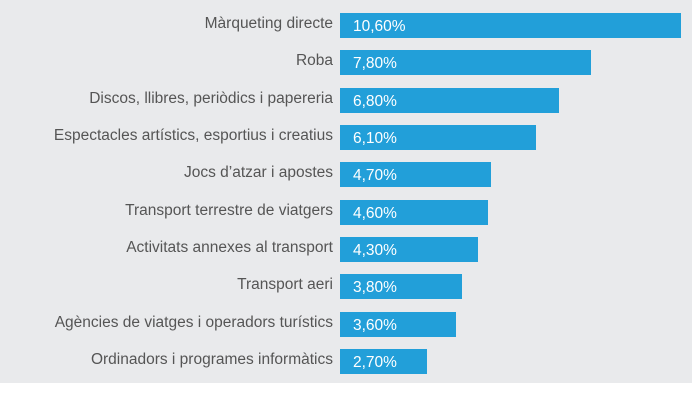 Image resolution: width=692 pixels, height=407 pixels. Describe the element at coordinates (211, 98) in the screenshot. I see `category-label: Discos, llibres, periòdics i papereria` at that location.